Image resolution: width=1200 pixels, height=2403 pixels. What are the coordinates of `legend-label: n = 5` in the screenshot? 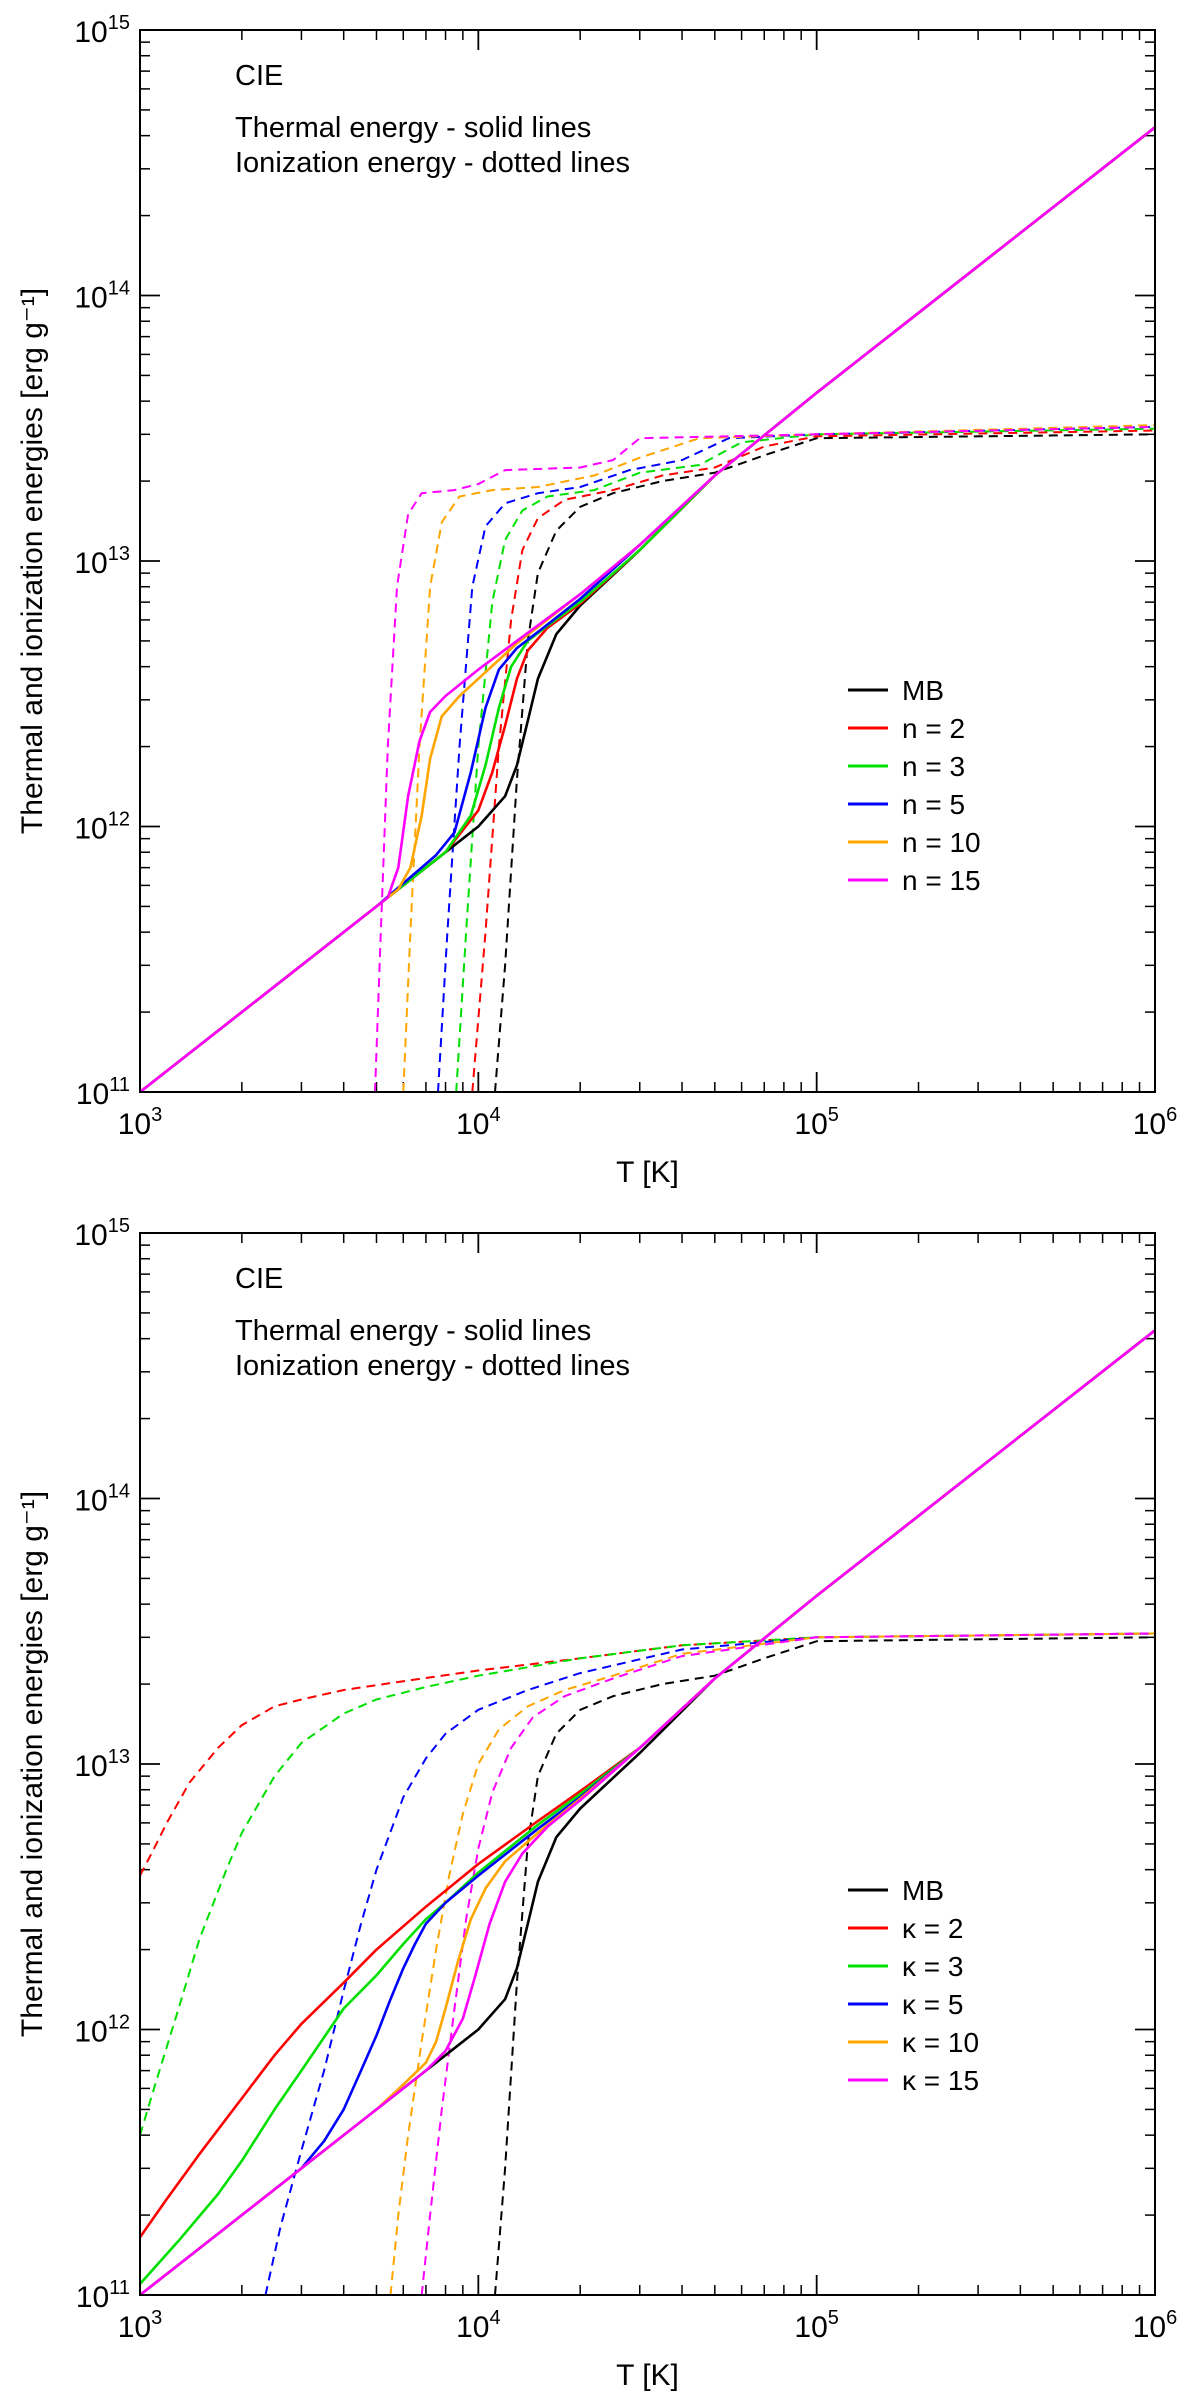 It's located at (933, 804).